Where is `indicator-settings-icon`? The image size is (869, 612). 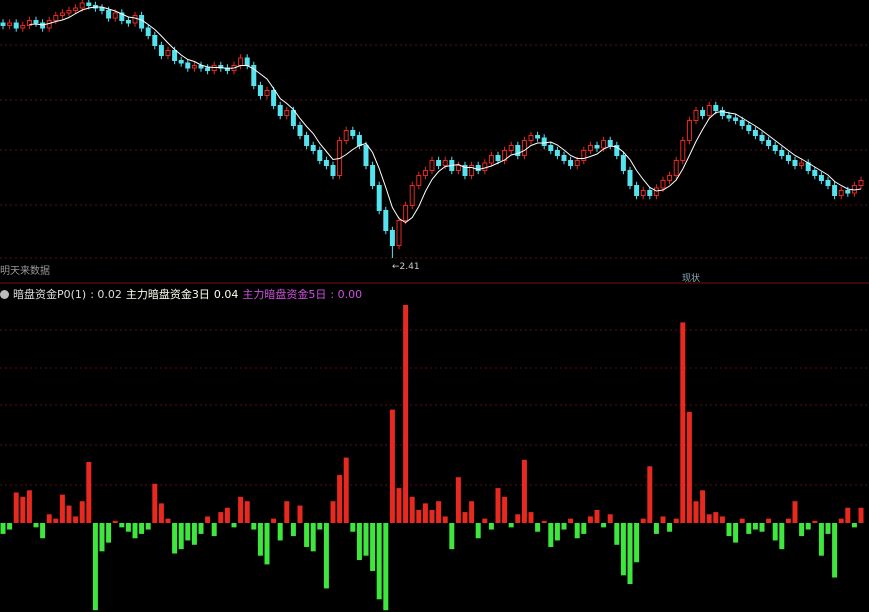 indicator-settings-icon is located at coordinates (4, 294).